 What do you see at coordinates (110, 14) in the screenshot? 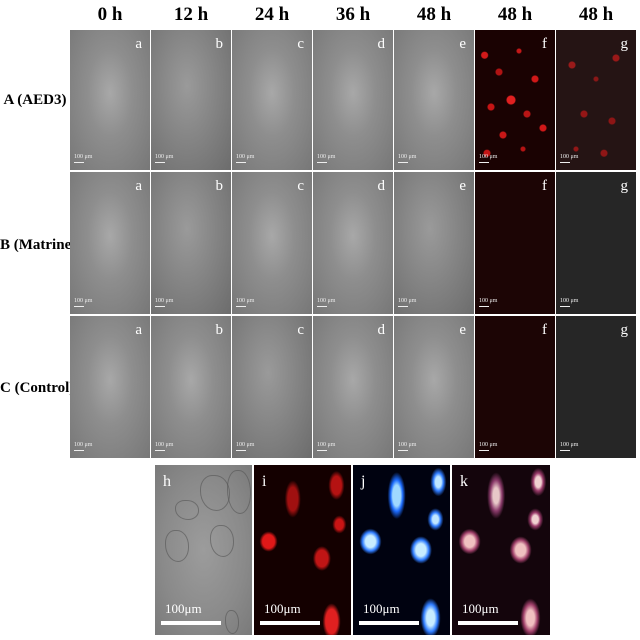
I see `column-header-0h: 0 h` at bounding box center [110, 14].